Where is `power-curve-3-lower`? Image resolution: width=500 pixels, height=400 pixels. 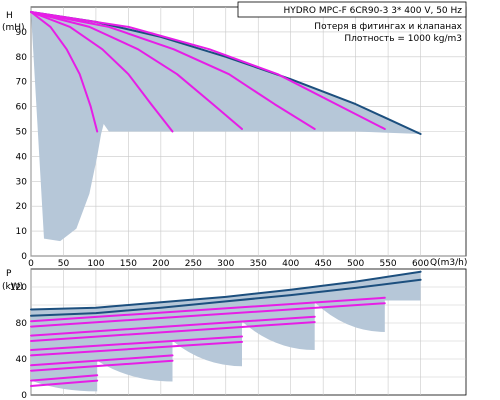
power-curve-3-lower is located at coordinates (136, 348).